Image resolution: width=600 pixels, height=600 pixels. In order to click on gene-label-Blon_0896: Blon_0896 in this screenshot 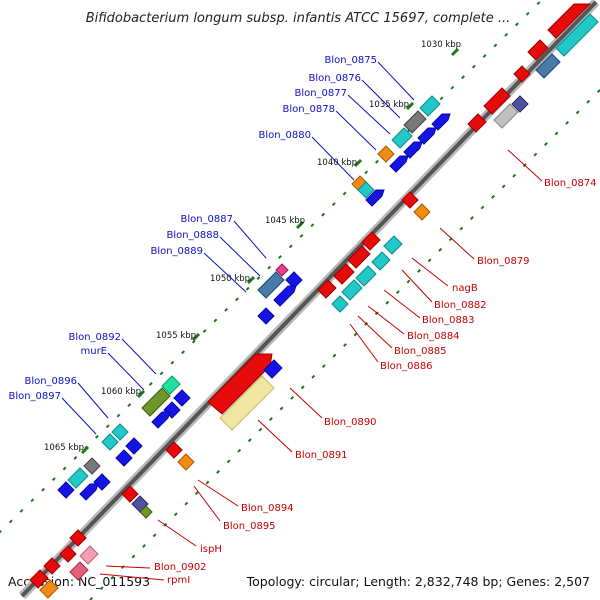, I will do `click(50, 381)`.